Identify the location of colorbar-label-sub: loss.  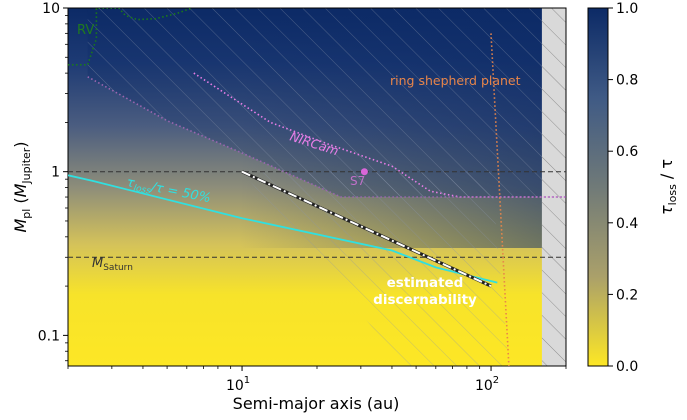
(672, 195).